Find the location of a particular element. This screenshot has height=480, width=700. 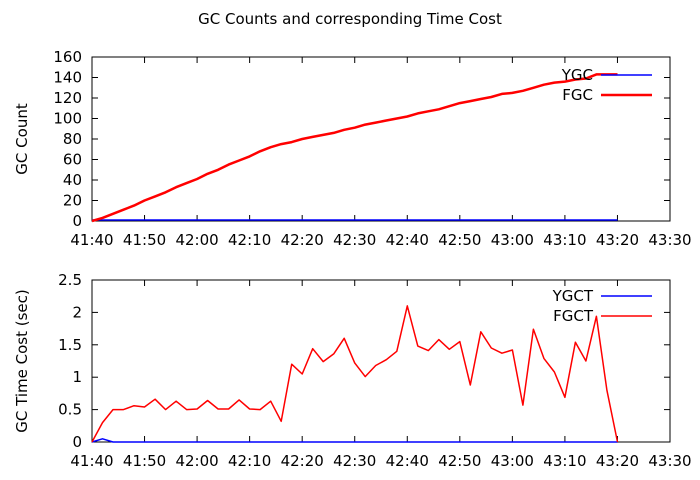

y-tick-label: 1.5 is located at coordinates (70, 345).